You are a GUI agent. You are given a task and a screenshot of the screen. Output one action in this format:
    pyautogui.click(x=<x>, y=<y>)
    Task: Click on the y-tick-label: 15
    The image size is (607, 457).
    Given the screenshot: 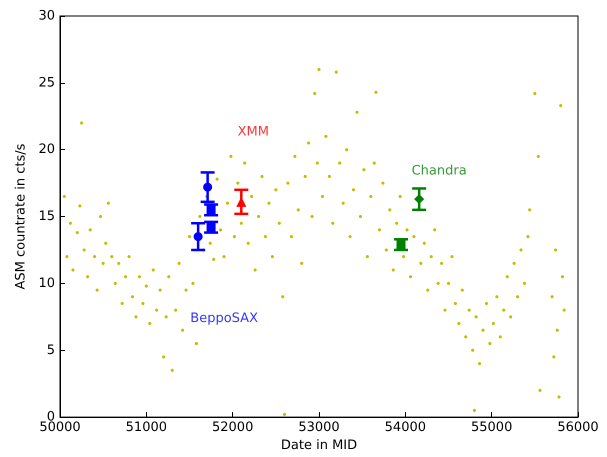 What is the action you would take?
    pyautogui.click(x=46, y=216)
    